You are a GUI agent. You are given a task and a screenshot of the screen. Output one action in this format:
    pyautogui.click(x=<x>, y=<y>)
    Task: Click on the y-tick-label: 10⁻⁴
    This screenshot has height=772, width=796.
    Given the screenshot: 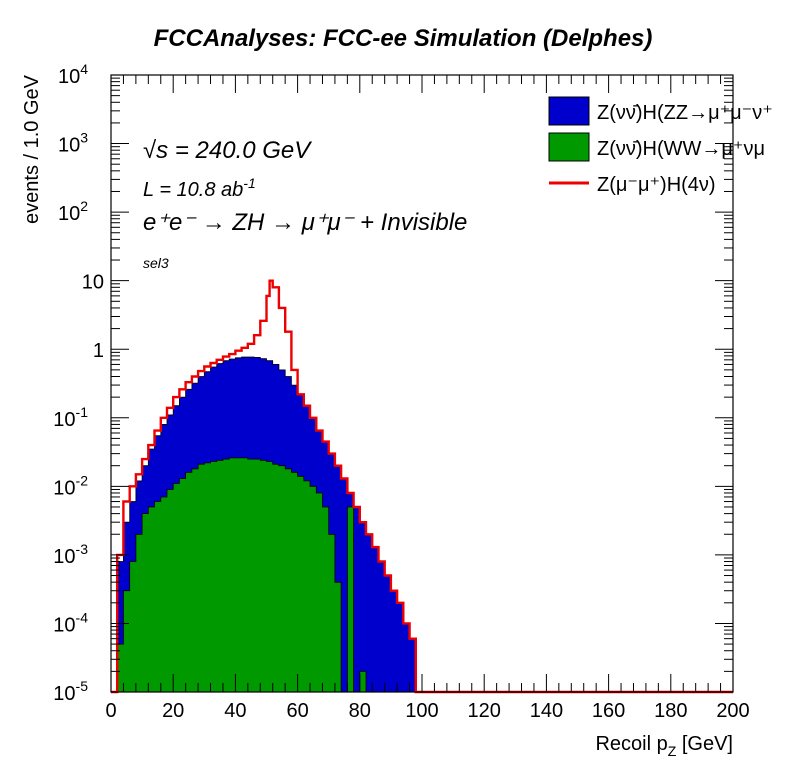 What is the action you would take?
    pyautogui.click(x=70, y=622)
    